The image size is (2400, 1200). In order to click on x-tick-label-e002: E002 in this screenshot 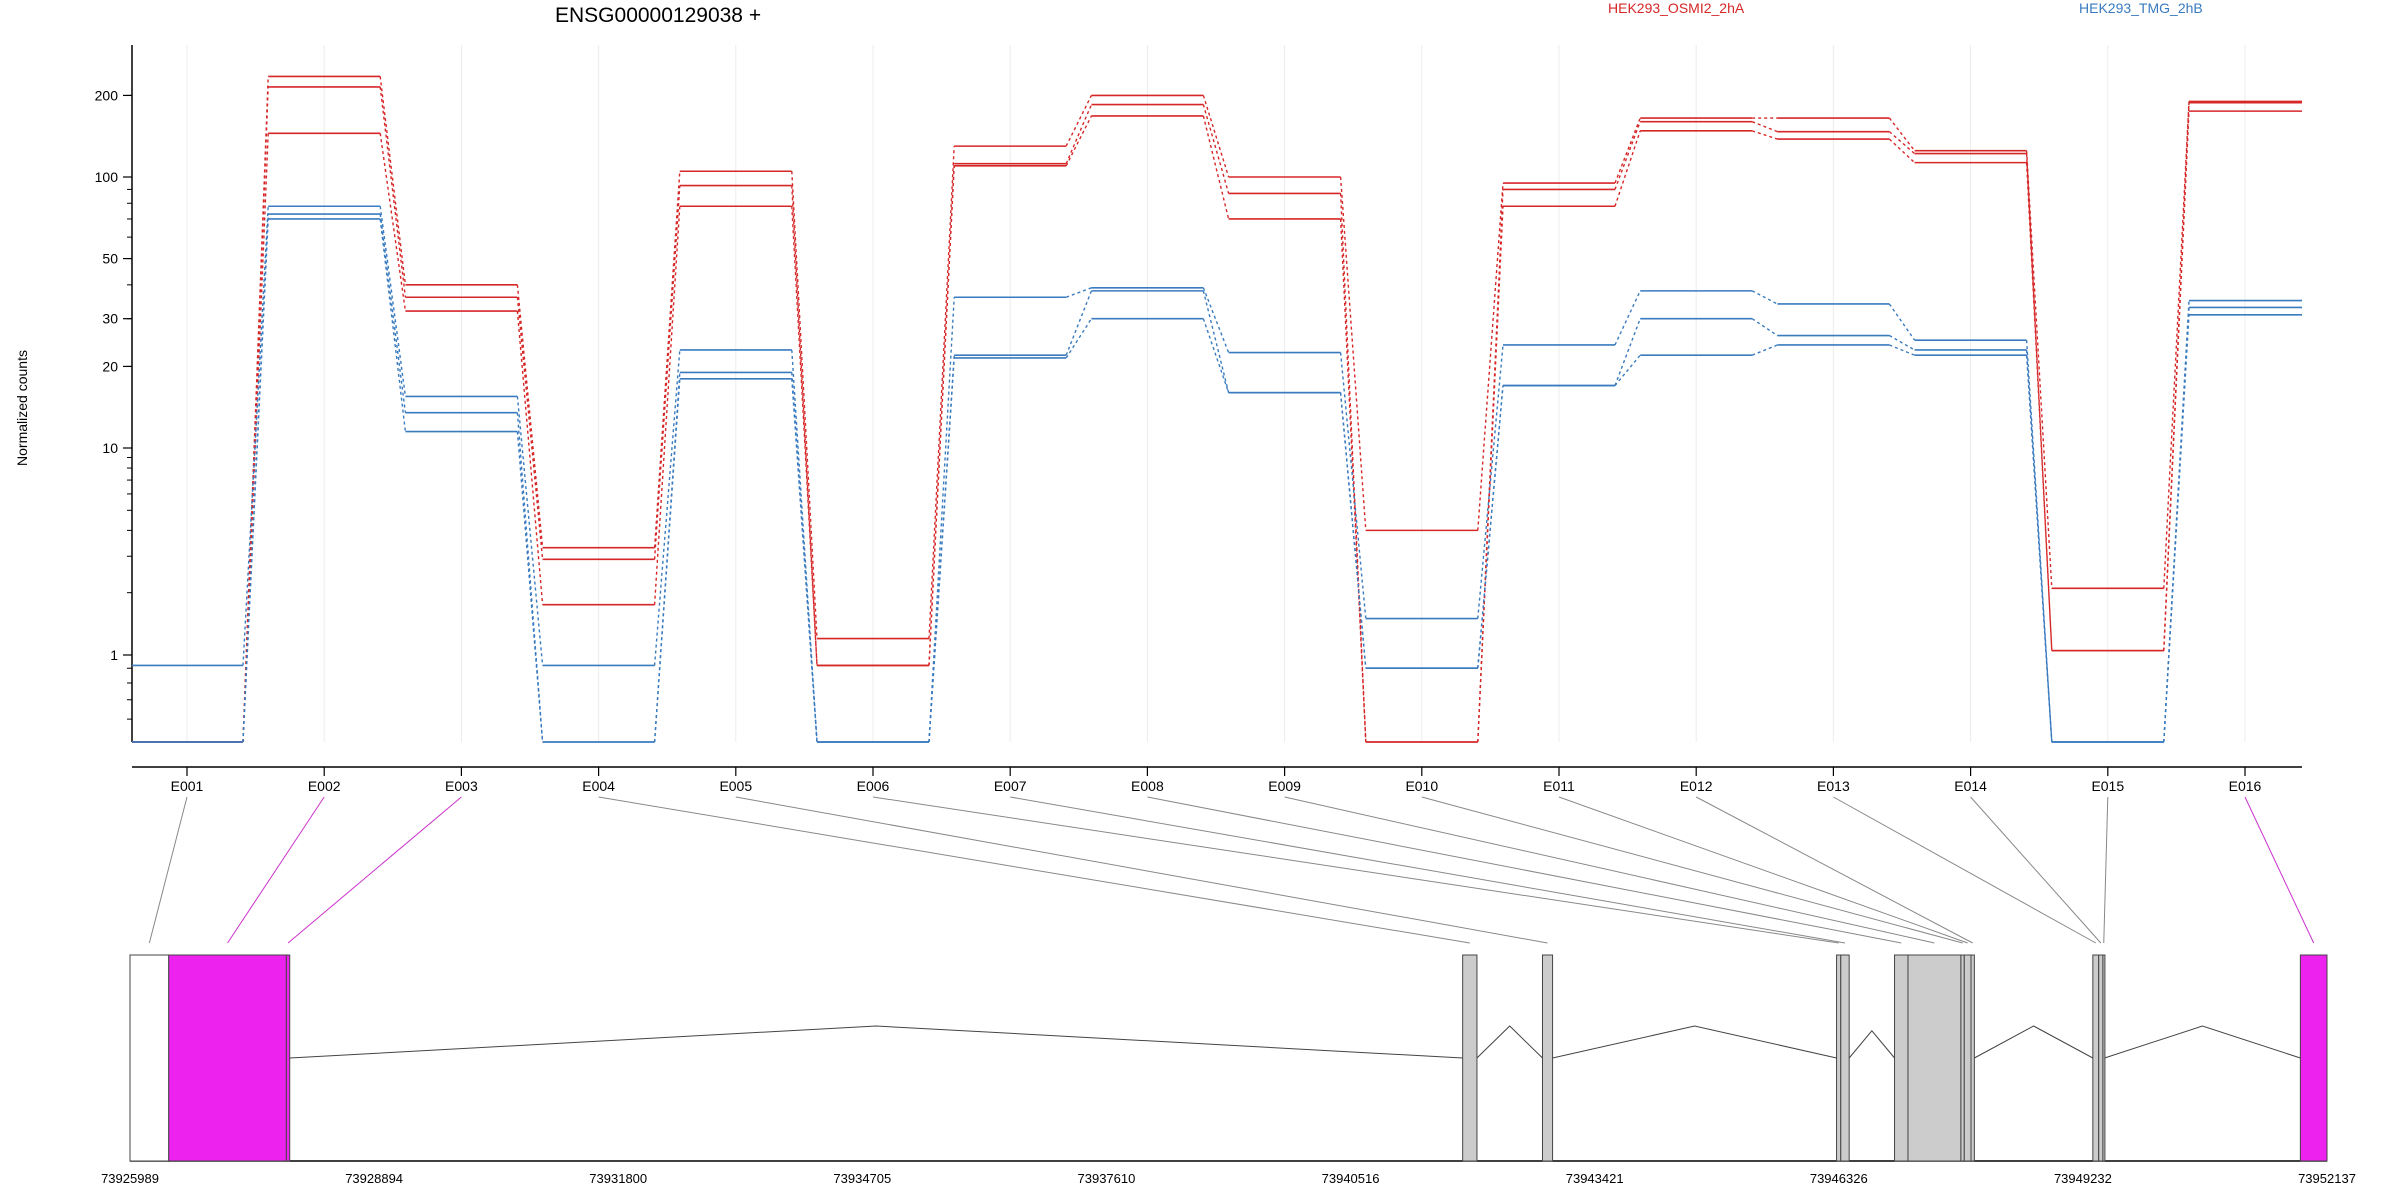, I will do `click(324, 786)`.